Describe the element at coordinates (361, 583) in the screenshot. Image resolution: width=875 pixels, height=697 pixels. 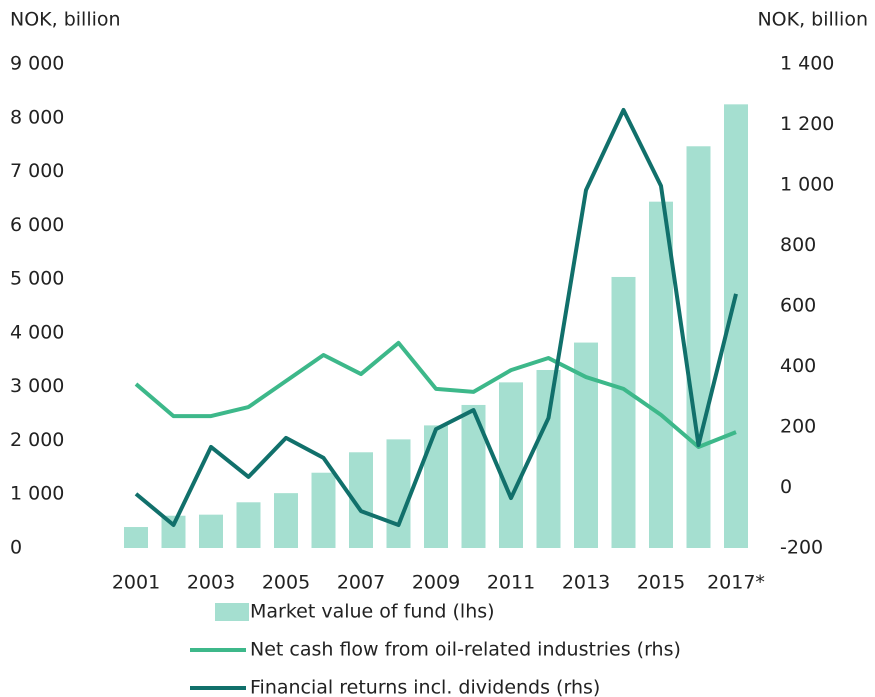
I see `x-tick-label: 2007` at that location.